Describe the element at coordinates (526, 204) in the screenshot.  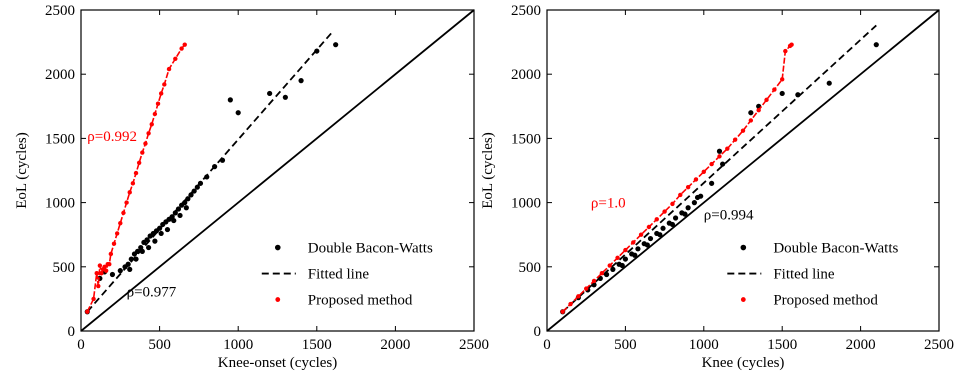
I see `y-tick-label: 1000` at that location.